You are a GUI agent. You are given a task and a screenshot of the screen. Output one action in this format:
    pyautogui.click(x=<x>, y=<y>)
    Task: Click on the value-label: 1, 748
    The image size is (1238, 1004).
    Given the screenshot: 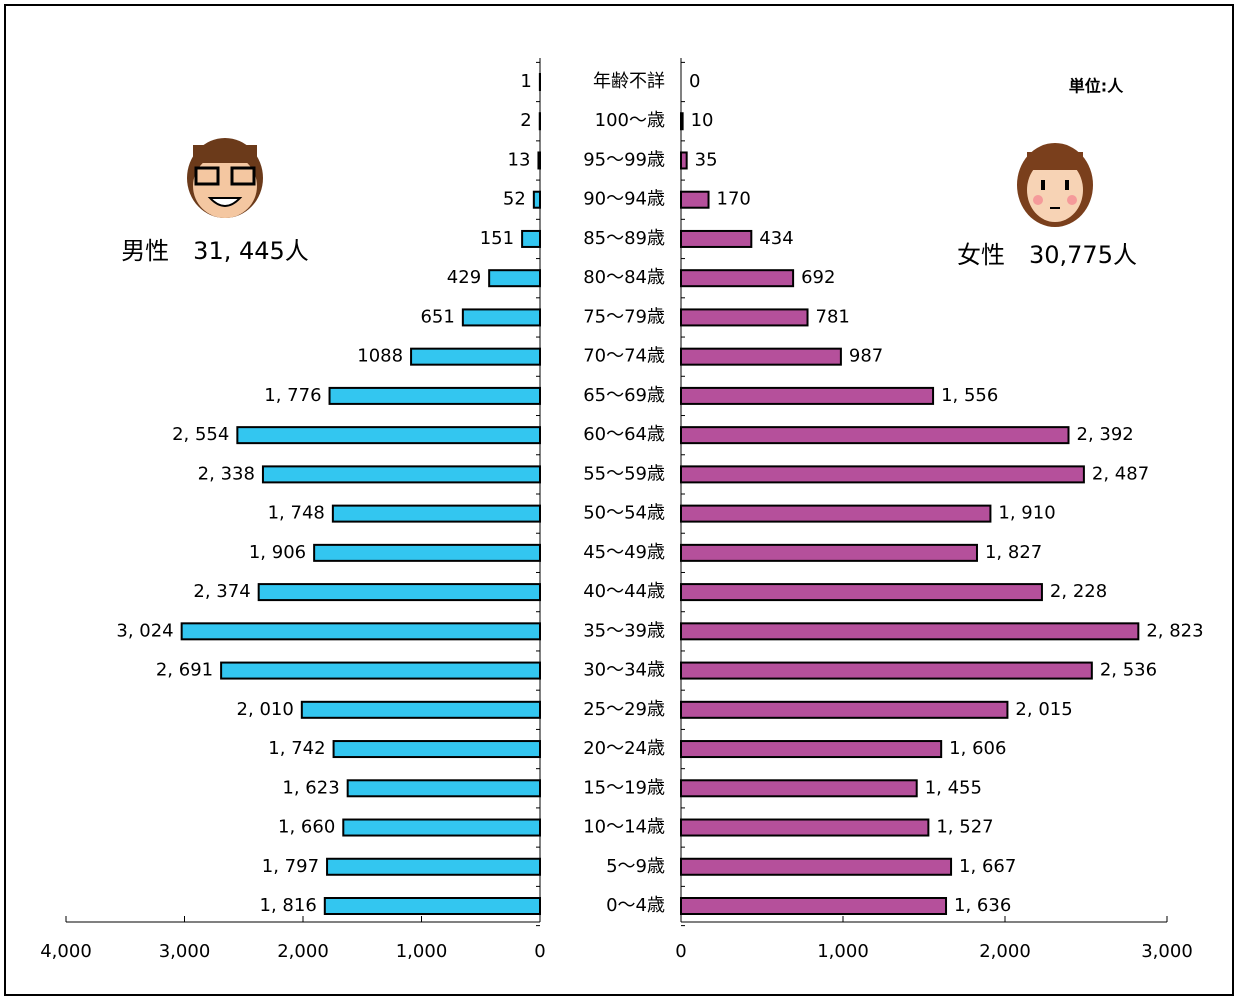 What is the action you would take?
    pyautogui.click(x=296, y=513)
    